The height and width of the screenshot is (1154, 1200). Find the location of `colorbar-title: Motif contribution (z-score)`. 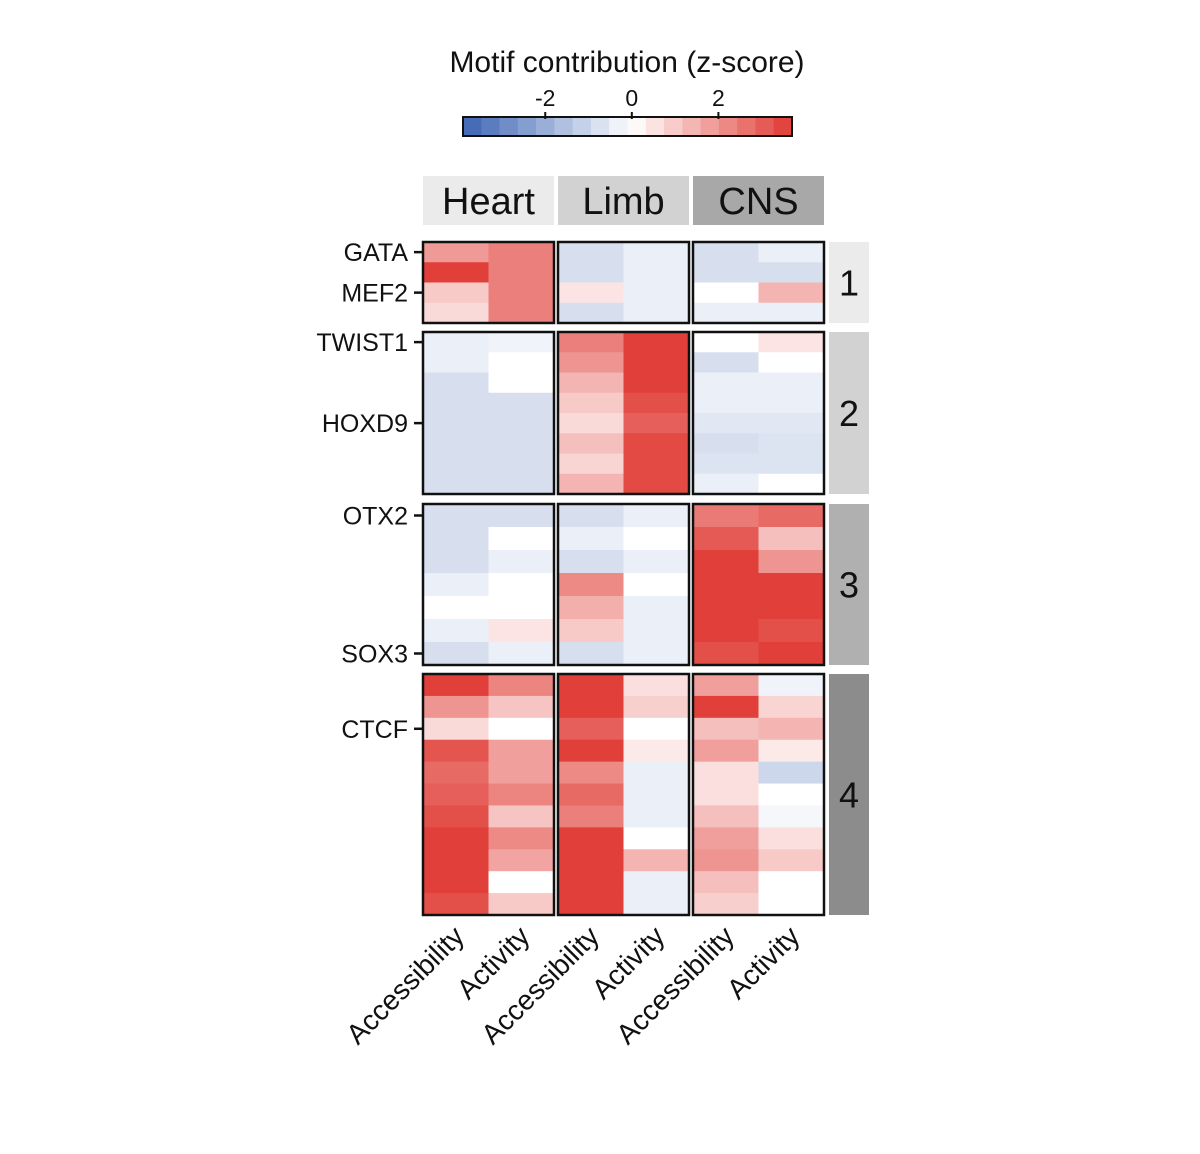

colorbar-title: Motif contribution (z-score) is located at coordinates (626, 62).